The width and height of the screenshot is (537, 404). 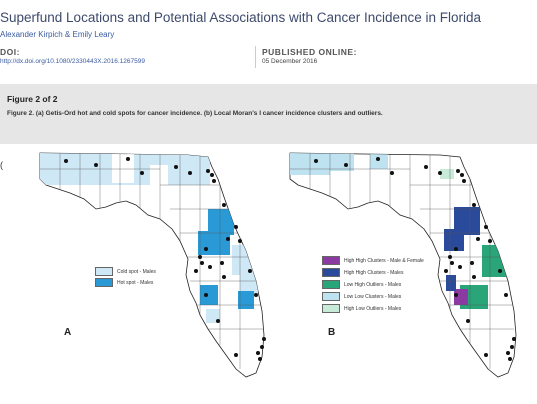 I want to click on legend-item: High Low Outliers - Males, so click(x=361, y=308).